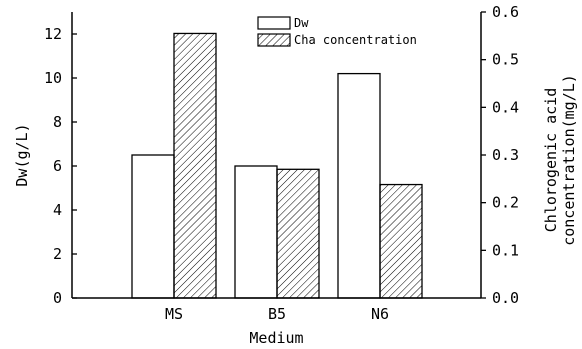 This screenshot has height=349, width=582. What do you see at coordinates (277, 314) in the screenshot?
I see `x-tick-label: B5` at bounding box center [277, 314].